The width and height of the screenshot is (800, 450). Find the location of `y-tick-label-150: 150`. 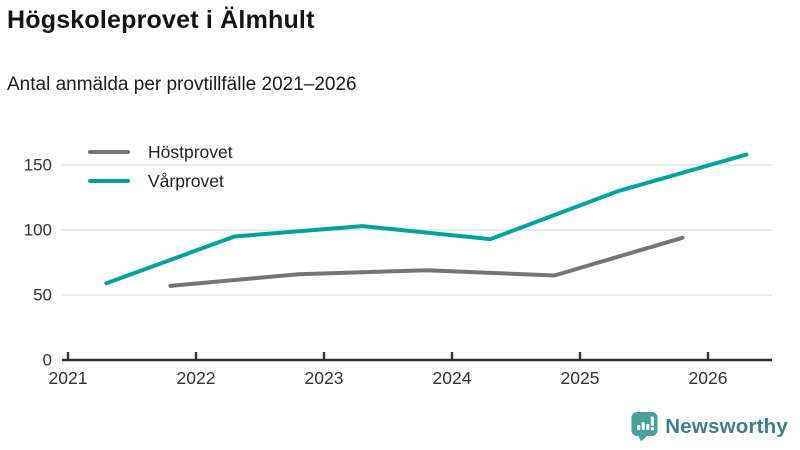

y-tick-label-150: 150 is located at coordinates (38, 165).